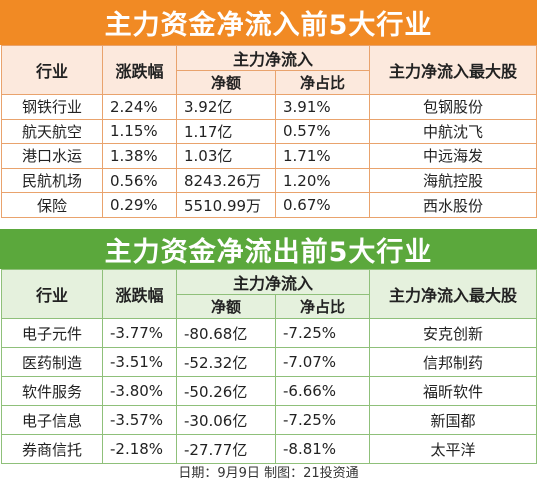 The height and width of the screenshot is (484, 537). I want to click on ratio-cell: -7.07%, so click(322, 362).